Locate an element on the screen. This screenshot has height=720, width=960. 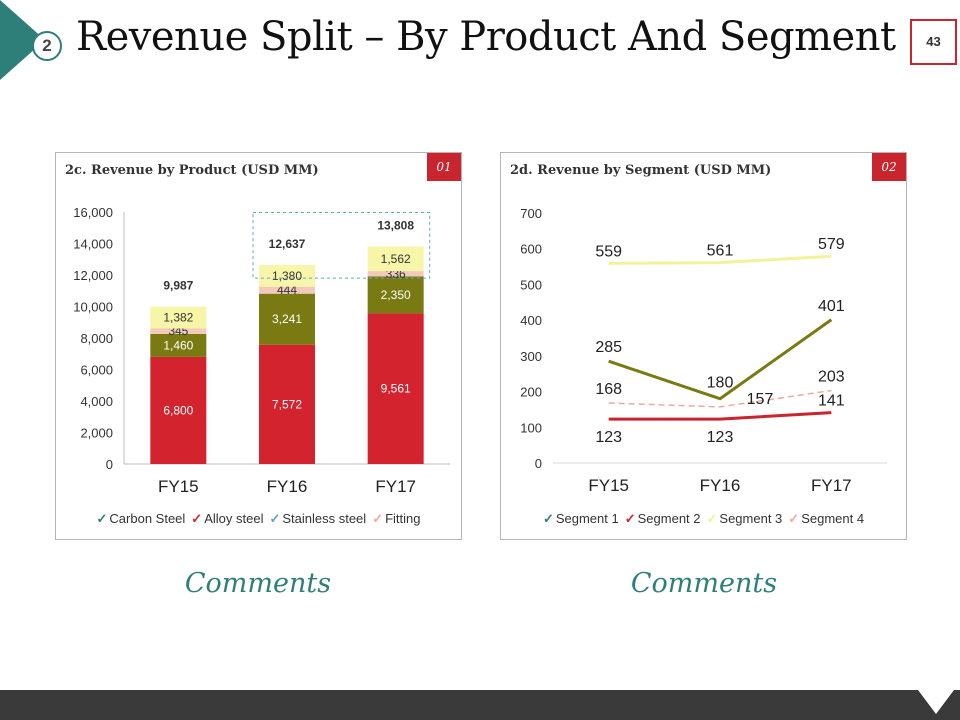
data-label: 401 is located at coordinates (831, 306).